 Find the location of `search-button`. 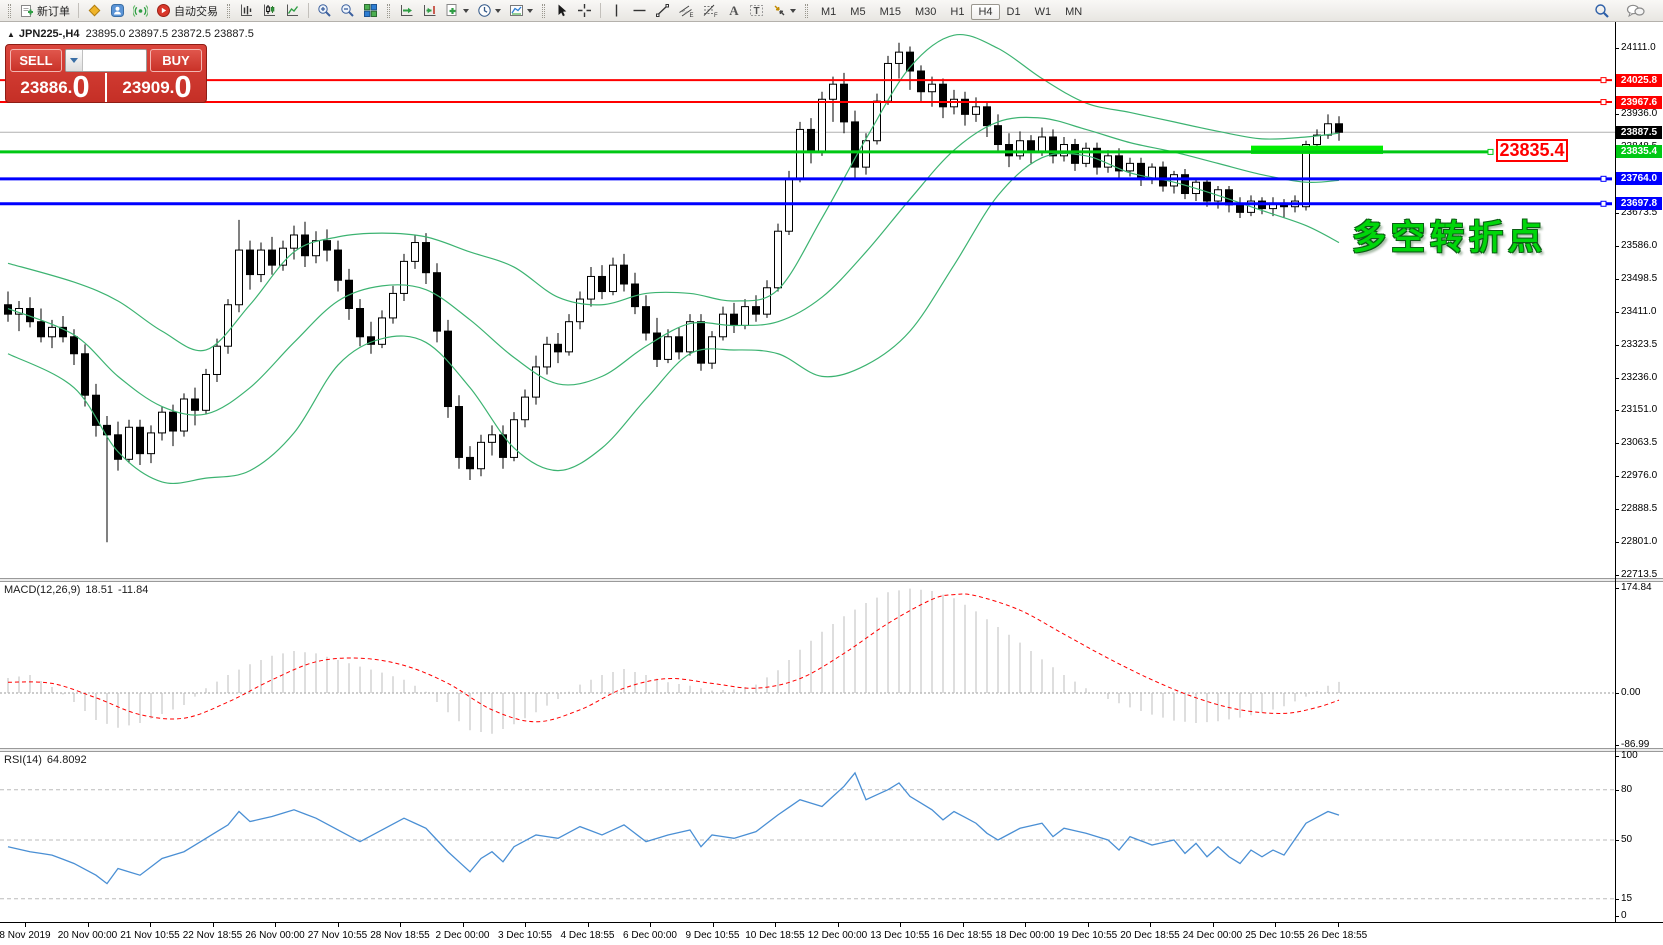

search-button is located at coordinates (1602, 11).